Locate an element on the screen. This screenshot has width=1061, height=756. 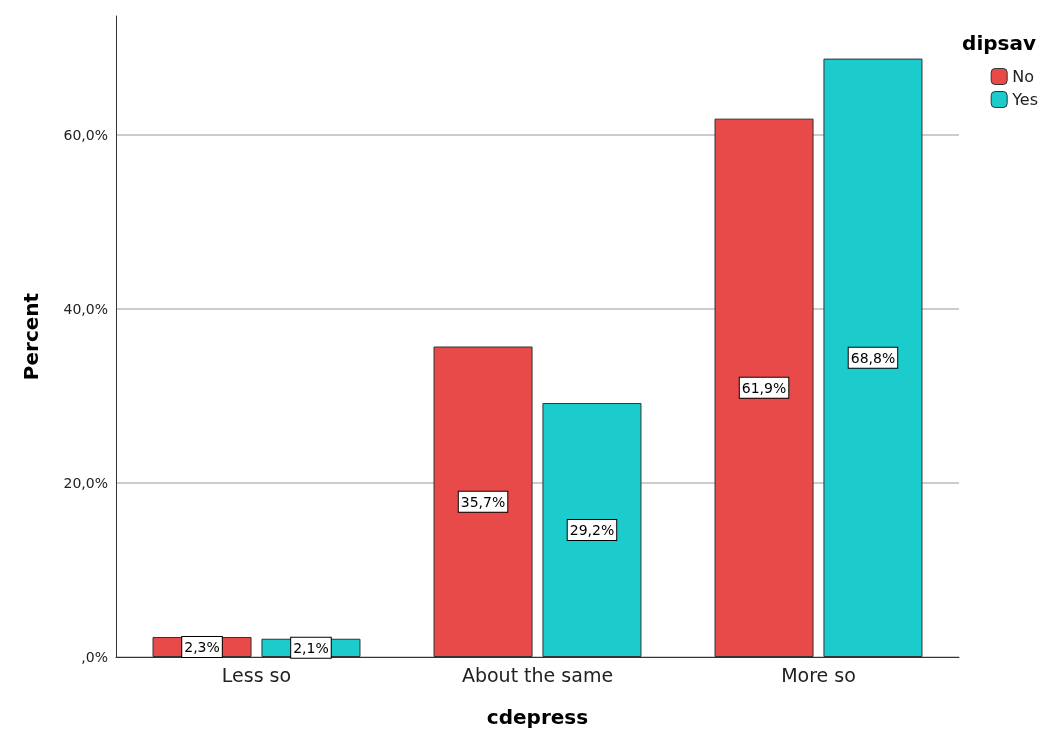
legend-title: dipsav is located at coordinates (999, 43).